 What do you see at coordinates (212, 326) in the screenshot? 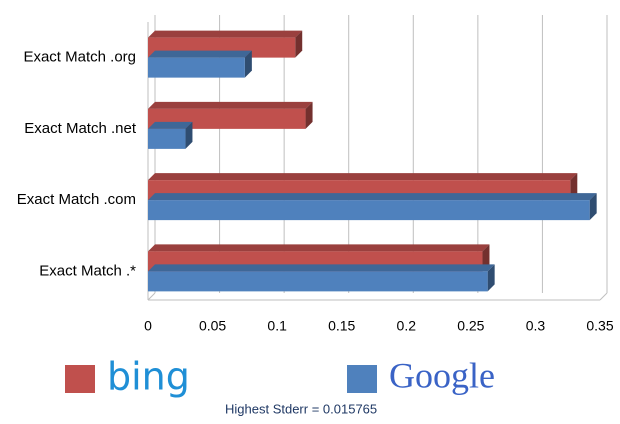
I see `x-tick-label: 0.05` at bounding box center [212, 326].